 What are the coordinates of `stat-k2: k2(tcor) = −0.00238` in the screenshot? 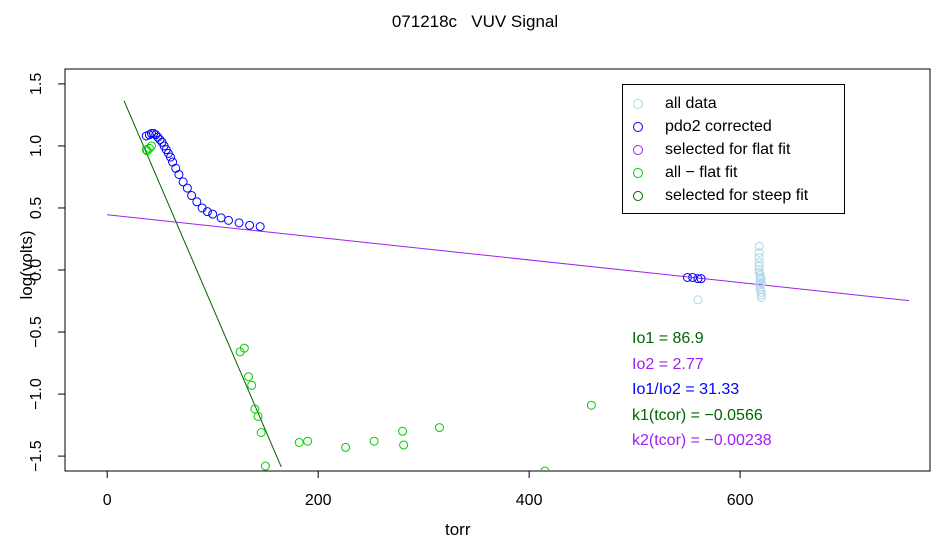 It's located at (702, 440).